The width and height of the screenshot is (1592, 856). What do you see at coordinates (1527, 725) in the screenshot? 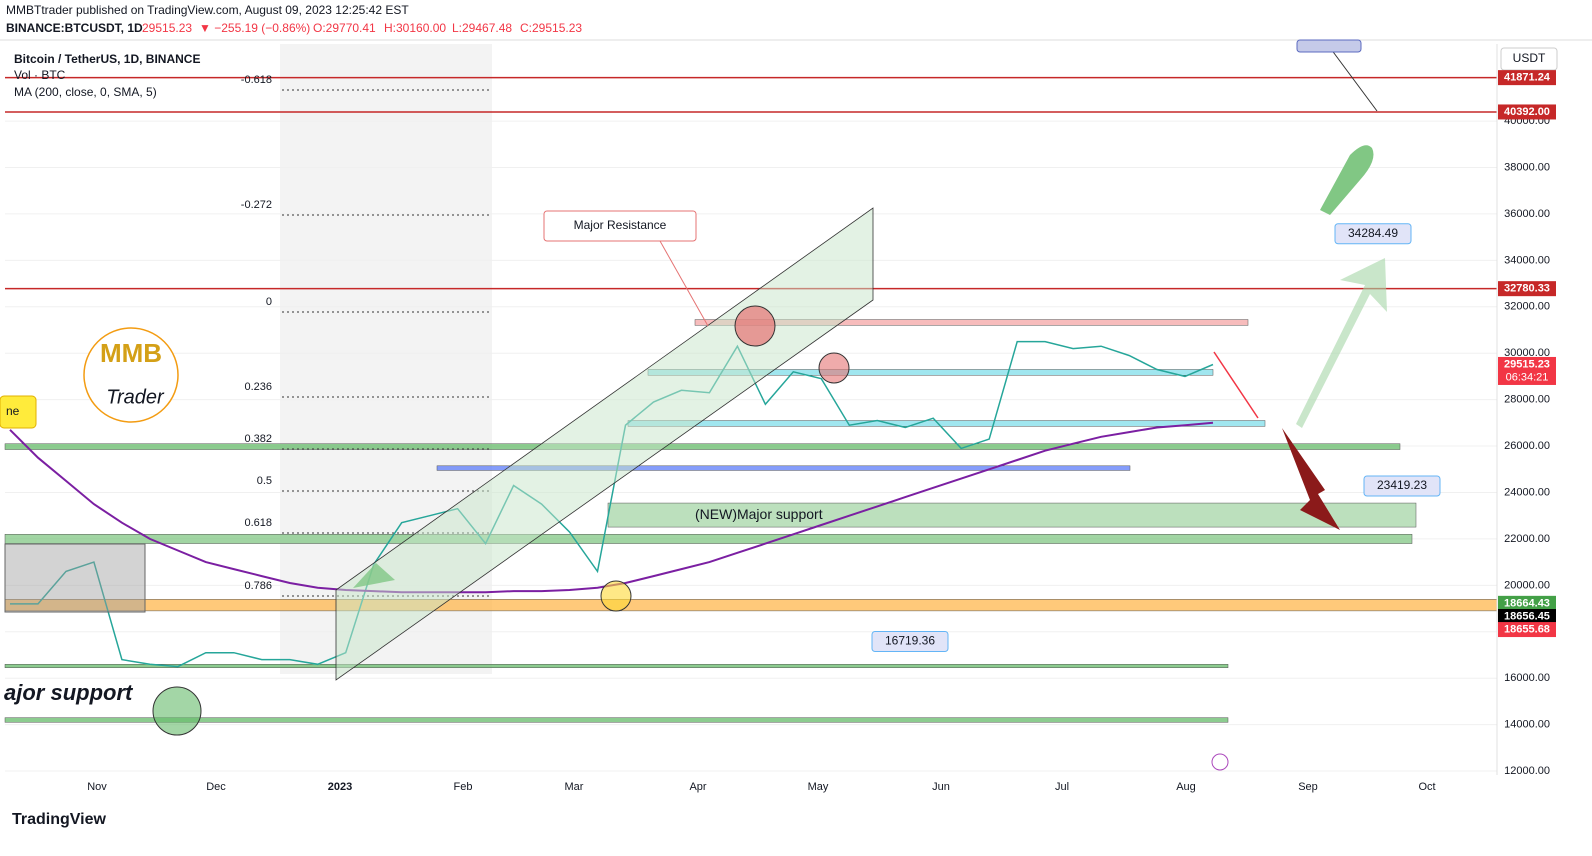
I see `y-tick-label: 14000.00` at bounding box center [1527, 725].